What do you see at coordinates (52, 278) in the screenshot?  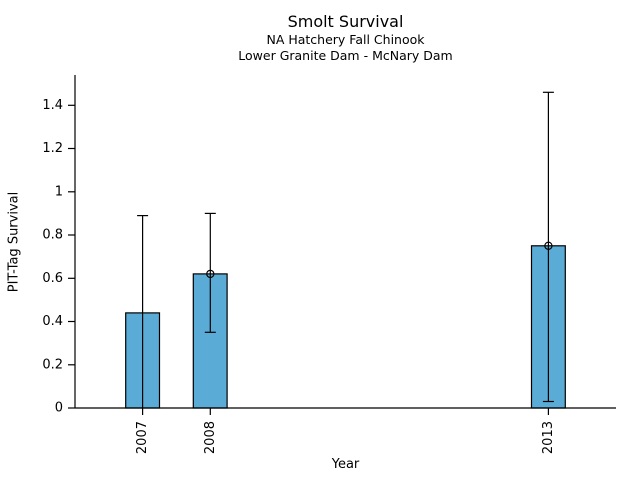 I see `y-tick-label-0.6: 0.6` at bounding box center [52, 278].